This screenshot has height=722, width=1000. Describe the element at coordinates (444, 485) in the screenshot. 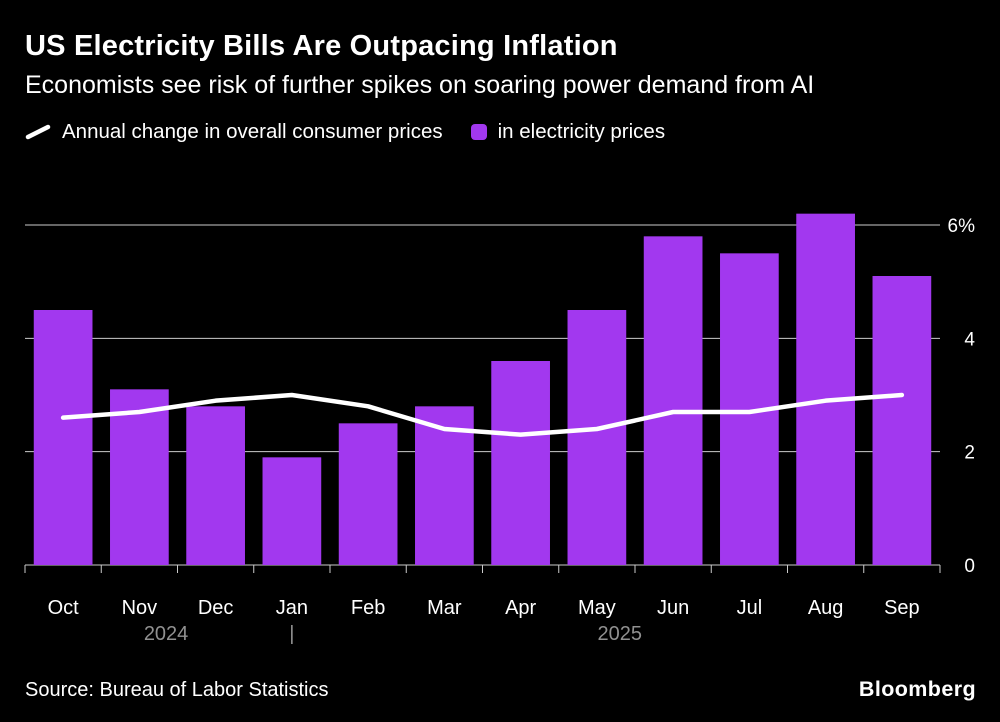

I see `bar-mar` at that location.